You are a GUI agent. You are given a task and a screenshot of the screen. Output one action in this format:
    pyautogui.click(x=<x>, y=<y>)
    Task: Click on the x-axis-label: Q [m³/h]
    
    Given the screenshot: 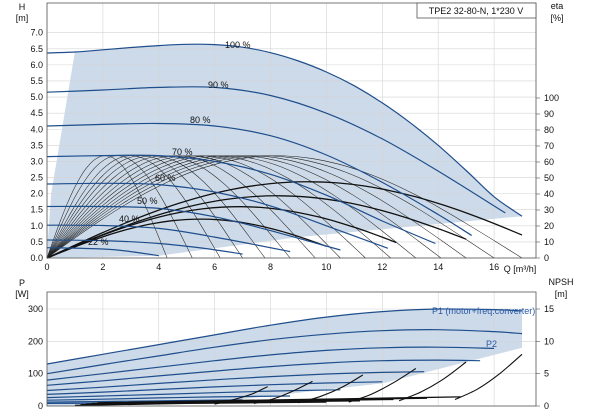 What is the action you would take?
    pyautogui.click(x=520, y=269)
    